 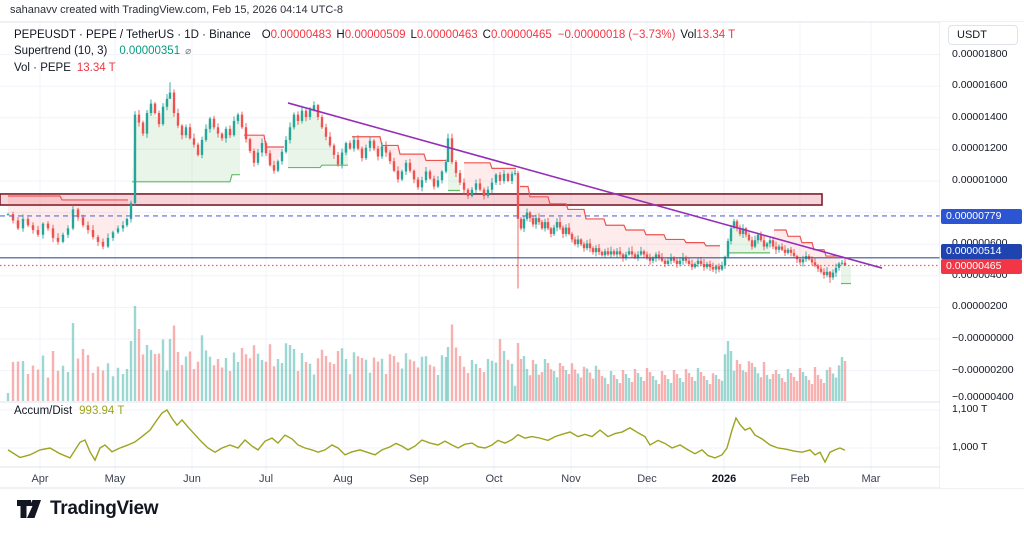 What do you see at coordinates (647, 479) in the screenshot?
I see `time-axis-label: Dec` at bounding box center [647, 479].